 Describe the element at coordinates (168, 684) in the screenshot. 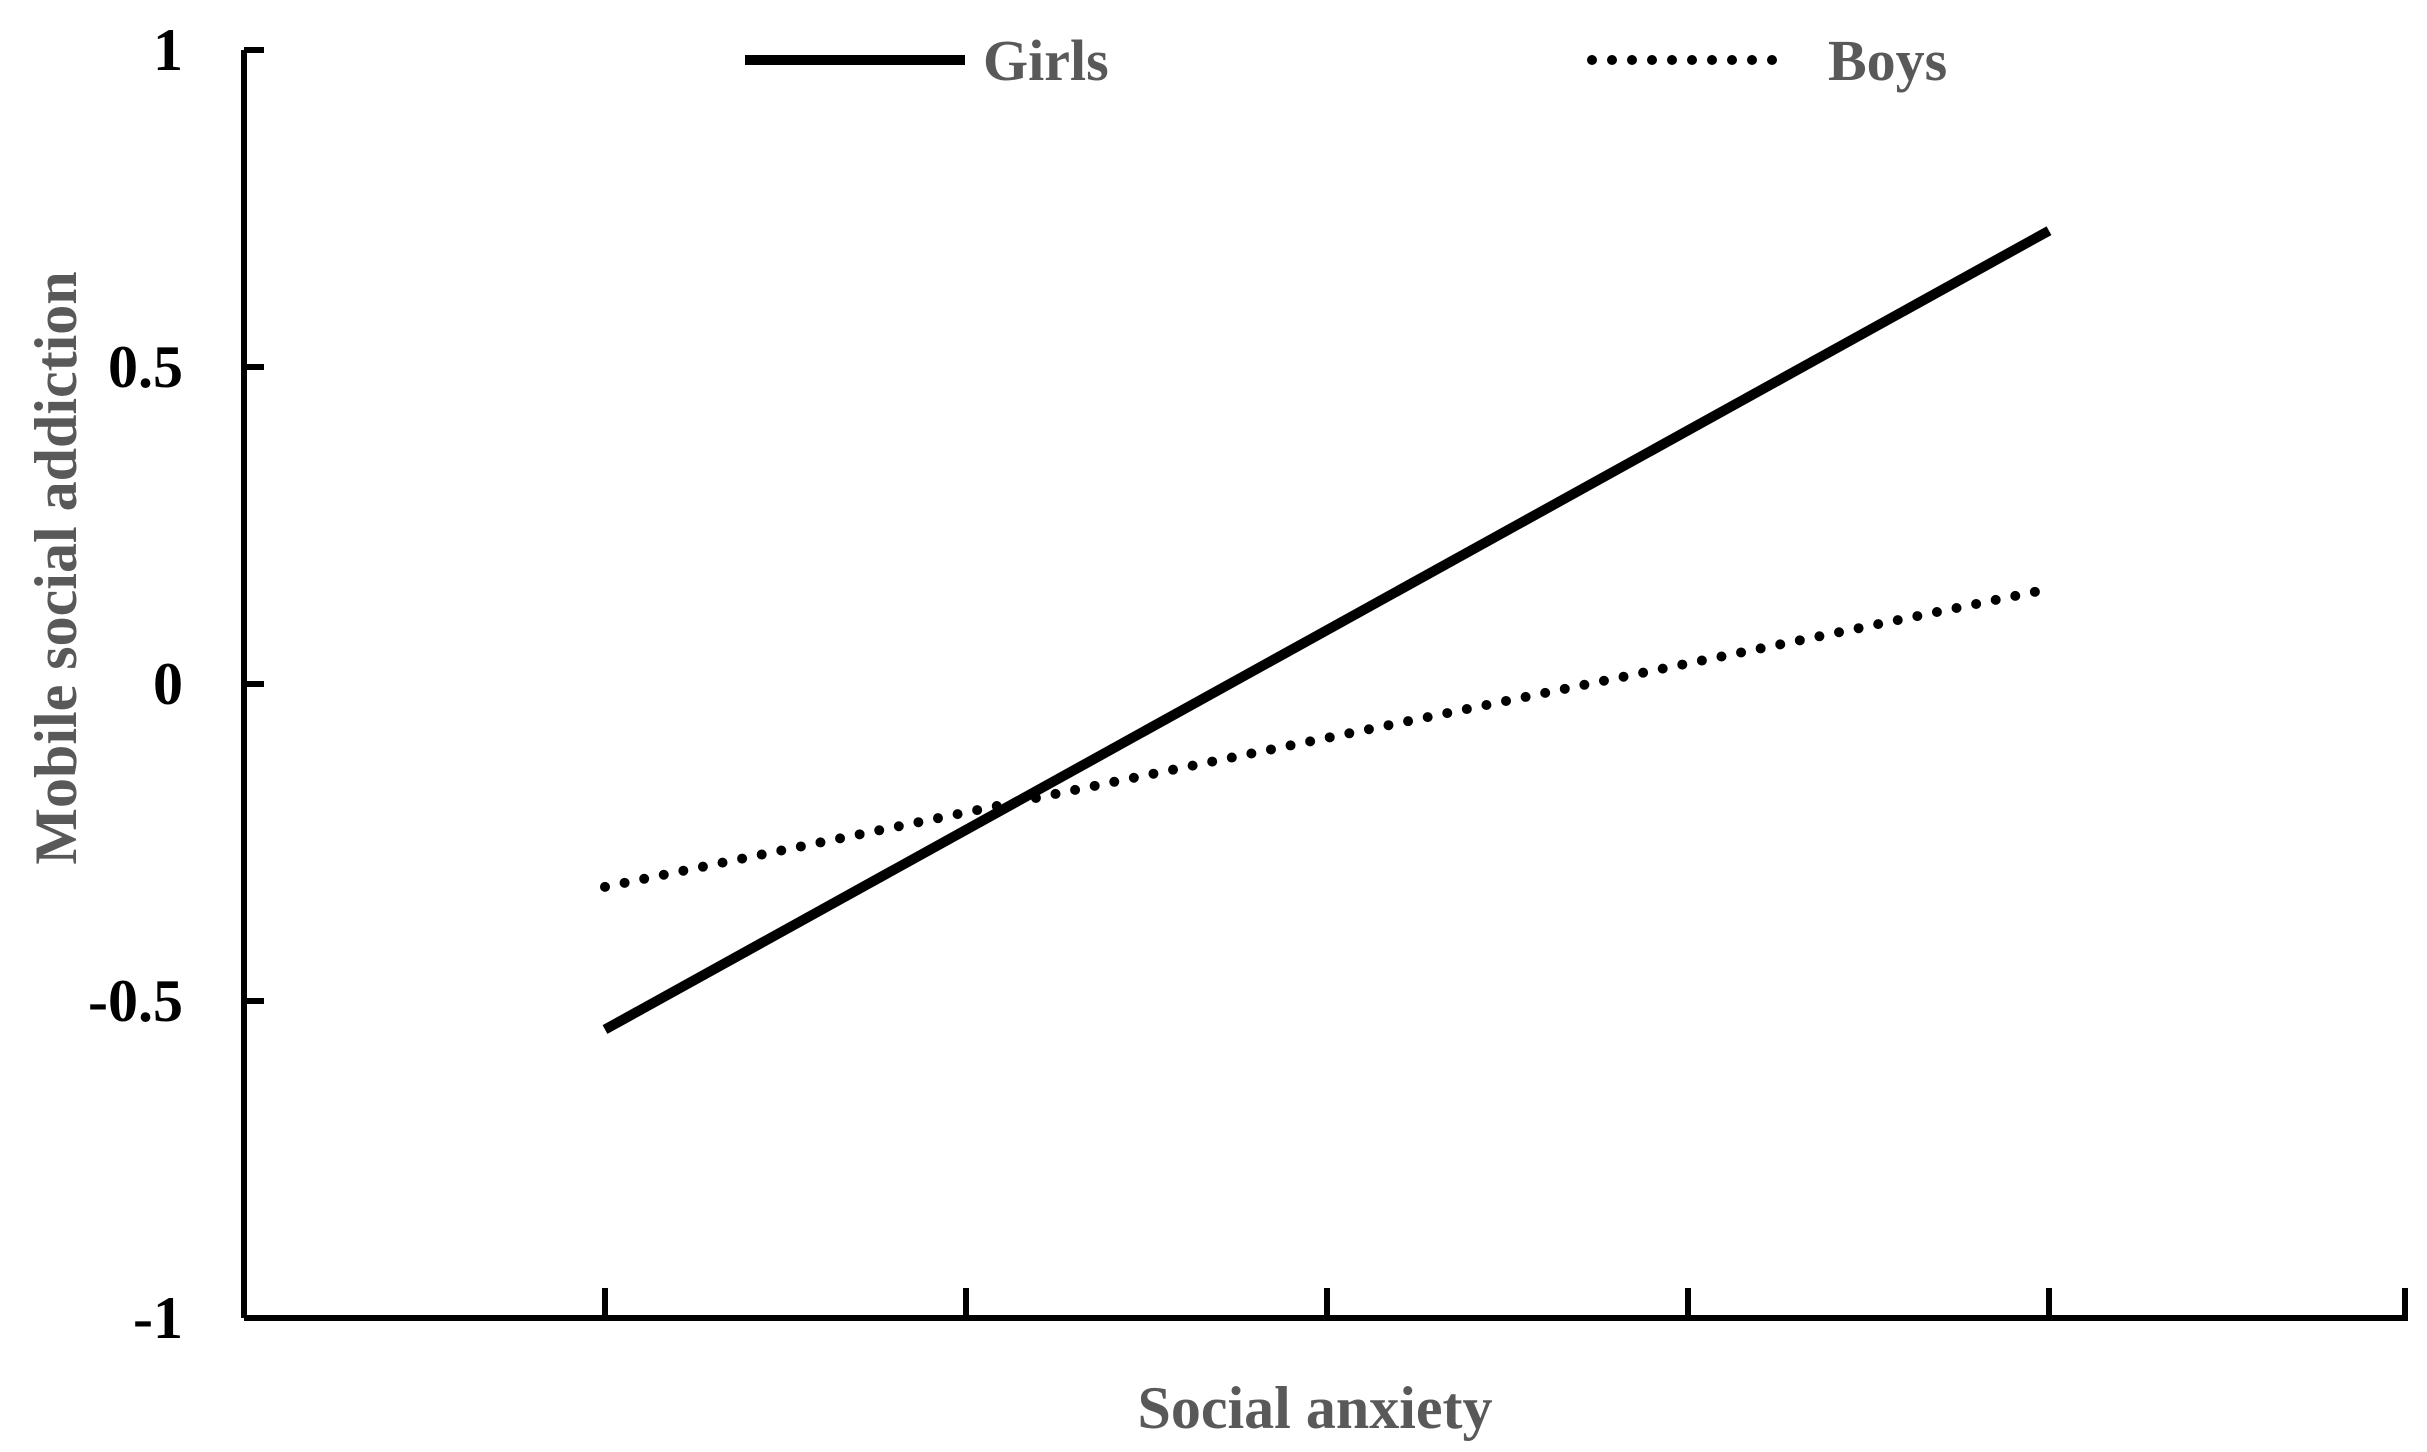

I see `y-tick-label: 0` at that location.